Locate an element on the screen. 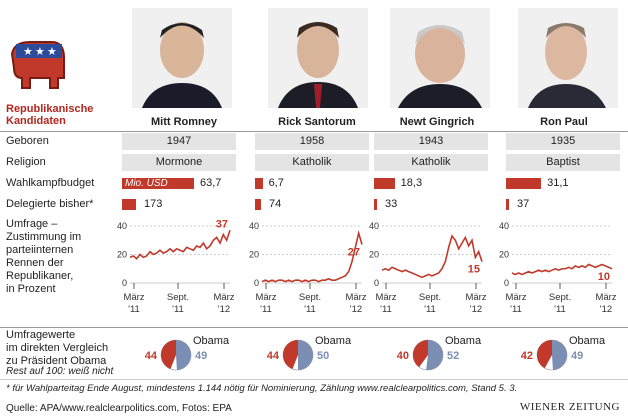  geboren-cell: 1947 is located at coordinates (179, 141).